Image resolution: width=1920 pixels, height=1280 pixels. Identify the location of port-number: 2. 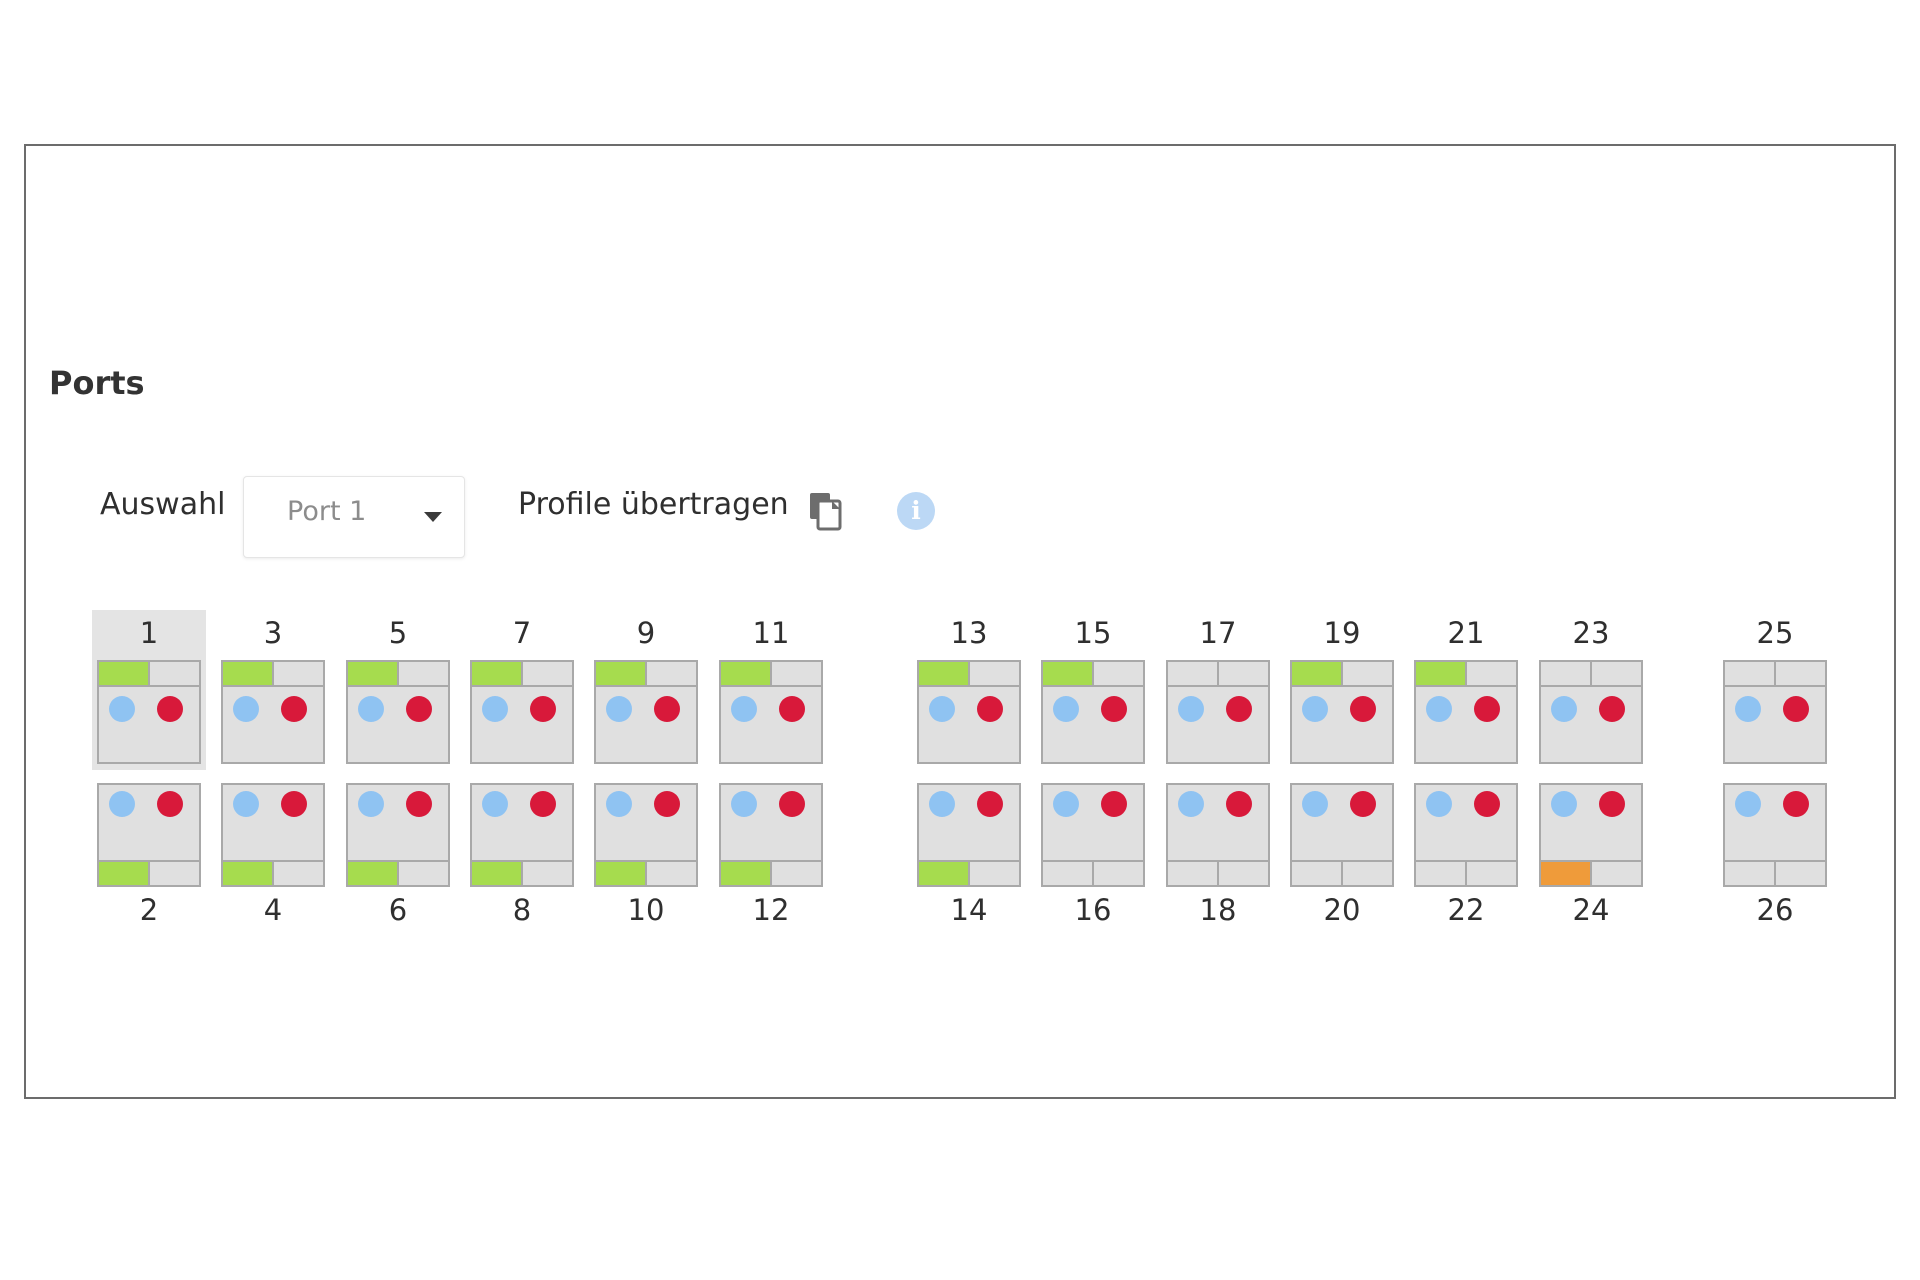
(149, 910).